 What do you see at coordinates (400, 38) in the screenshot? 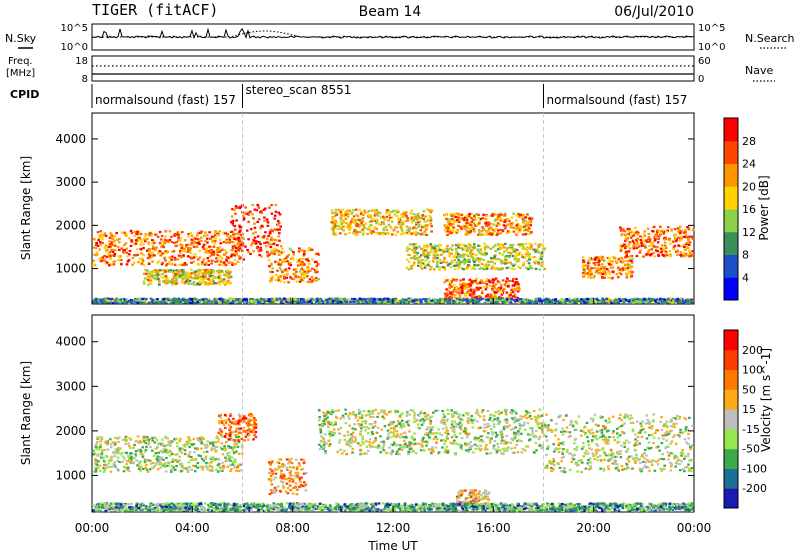
I see `nsky-panel: N.Sky 10^5 10^0 10^5 10^0 N.Search` at bounding box center [400, 38].